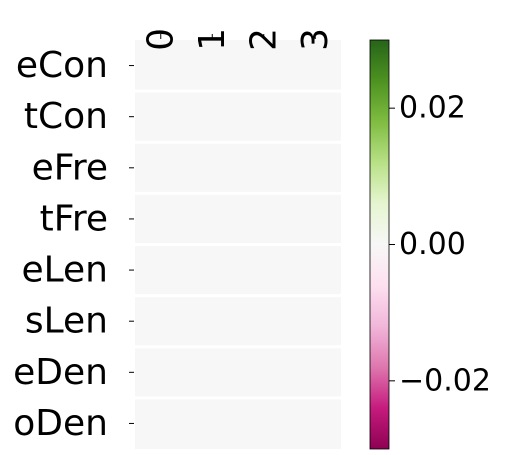 This screenshot has width=505, height=455. I want to click on y-tick-label: tCon, so click(66, 116).